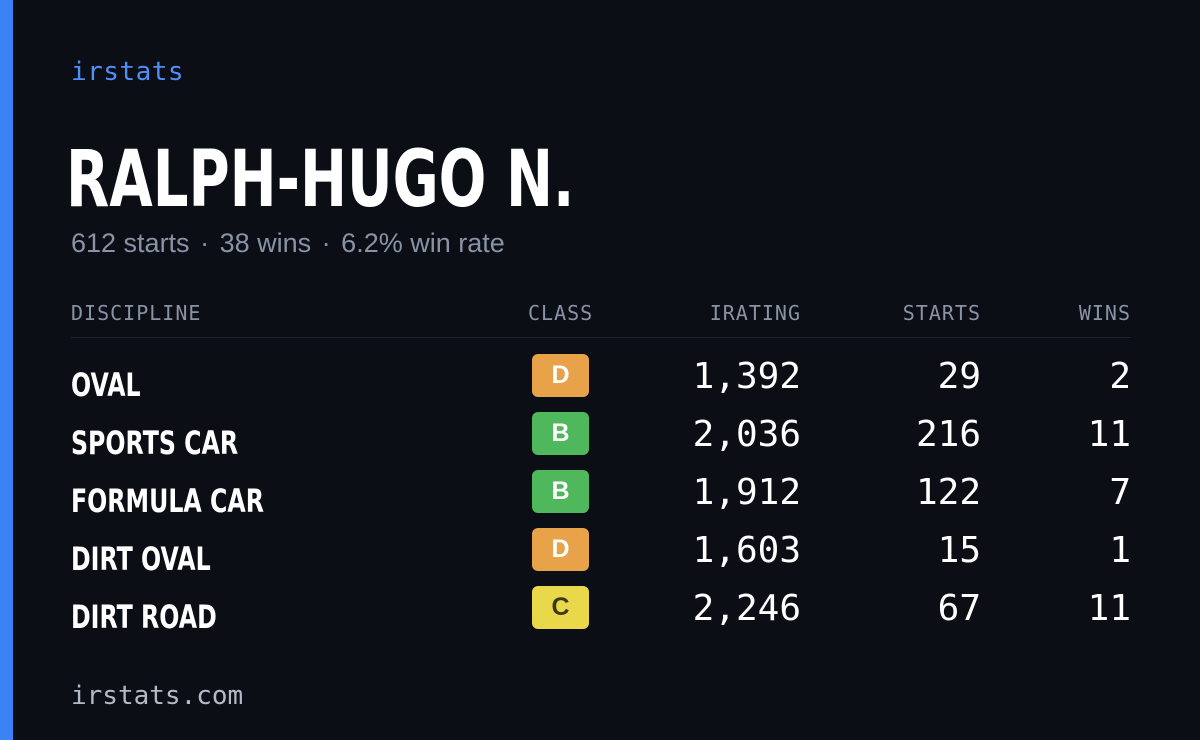 Image resolution: width=1200 pixels, height=740 pixels. I want to click on wins-value: 1, so click(1120, 550).